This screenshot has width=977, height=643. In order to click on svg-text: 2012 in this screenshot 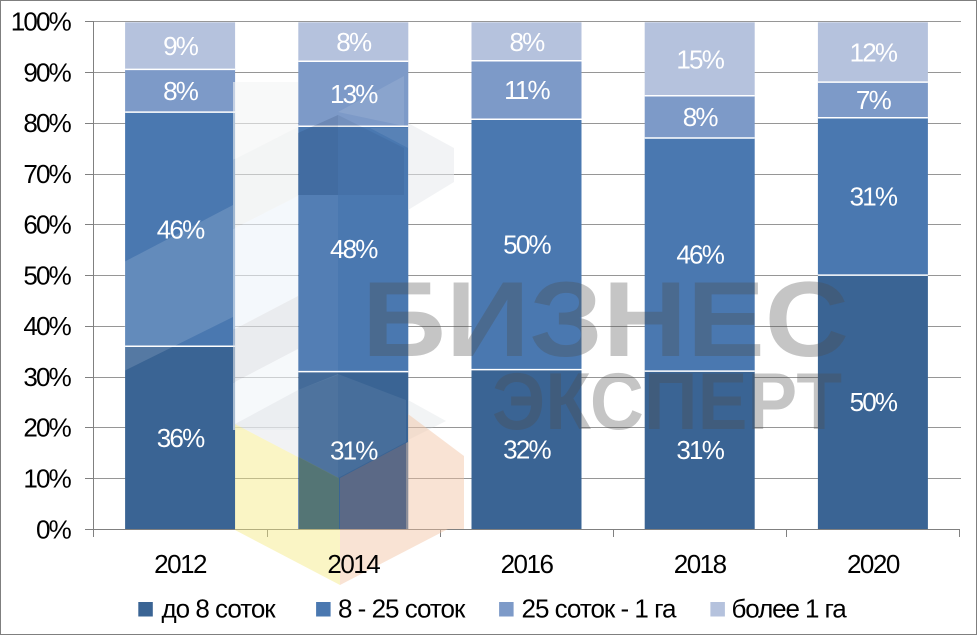, I will do `click(180, 564)`.